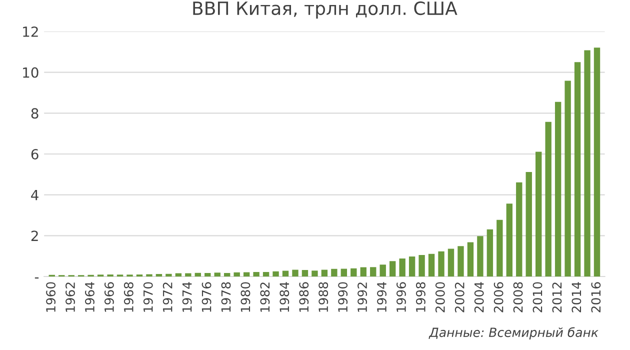 The image size is (630, 350). Describe the element at coordinates (499, 297) in the screenshot. I see `x-tick-label: 2006` at that location.